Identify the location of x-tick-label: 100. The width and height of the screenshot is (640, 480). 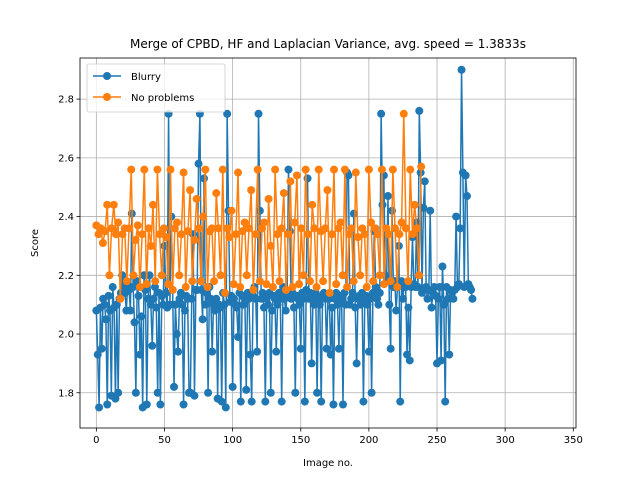
(232, 440).